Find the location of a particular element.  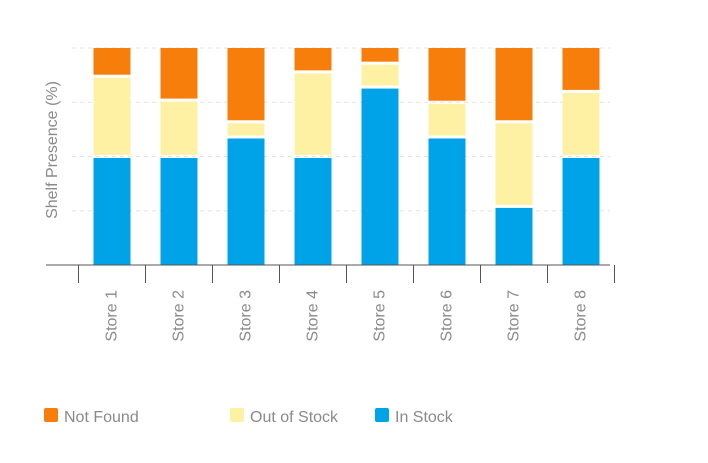

x-tick-label: Store 8 is located at coordinates (581, 316).